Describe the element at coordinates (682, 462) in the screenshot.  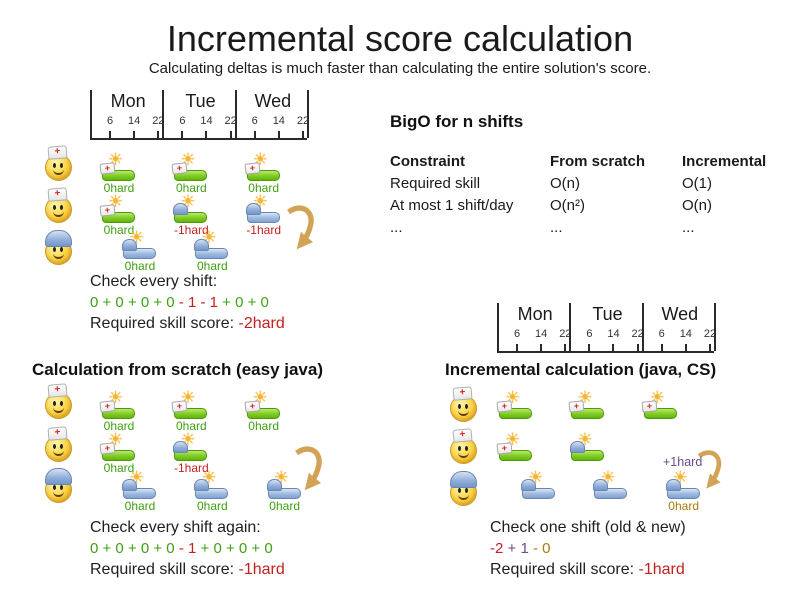
I see `move-delta-label: +1hard` at that location.